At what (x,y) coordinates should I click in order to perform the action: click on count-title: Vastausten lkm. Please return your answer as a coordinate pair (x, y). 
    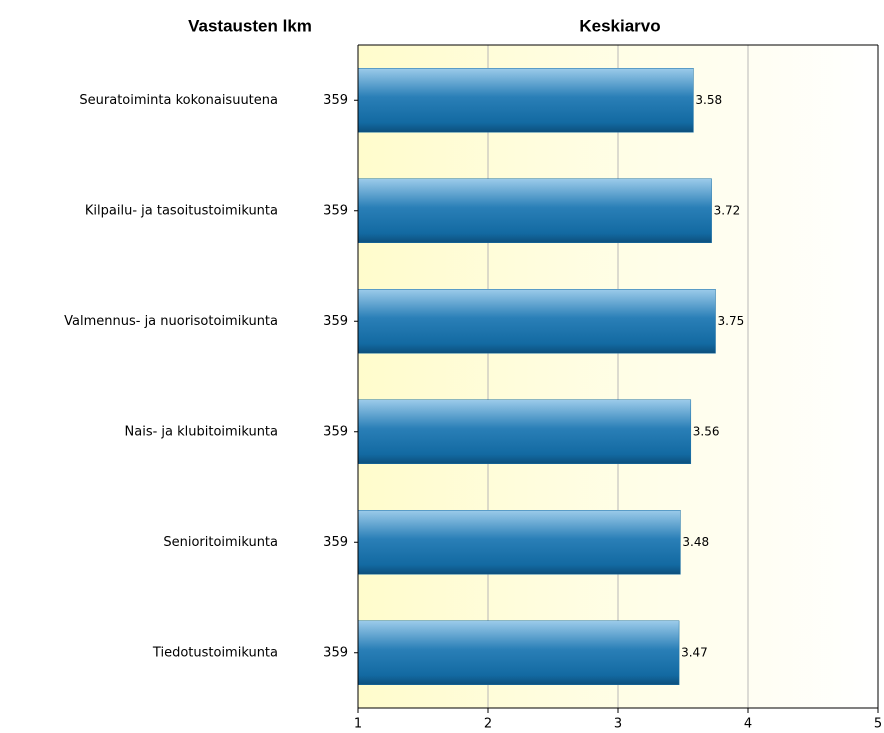
    Looking at the image, I should click on (250, 25).